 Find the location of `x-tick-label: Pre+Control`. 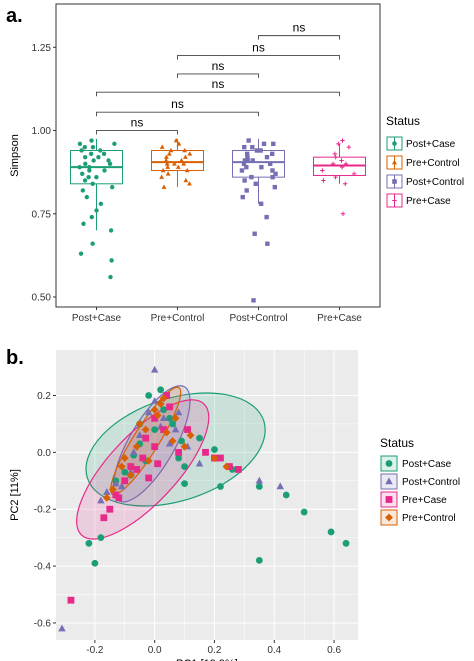

x-tick-label: Pre+Control is located at coordinates (178, 318).